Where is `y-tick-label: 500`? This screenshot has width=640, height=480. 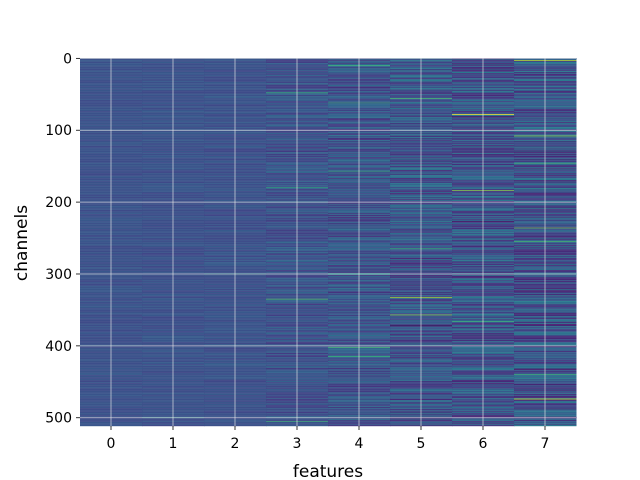 y-tick-label: 500 is located at coordinates (58, 419).